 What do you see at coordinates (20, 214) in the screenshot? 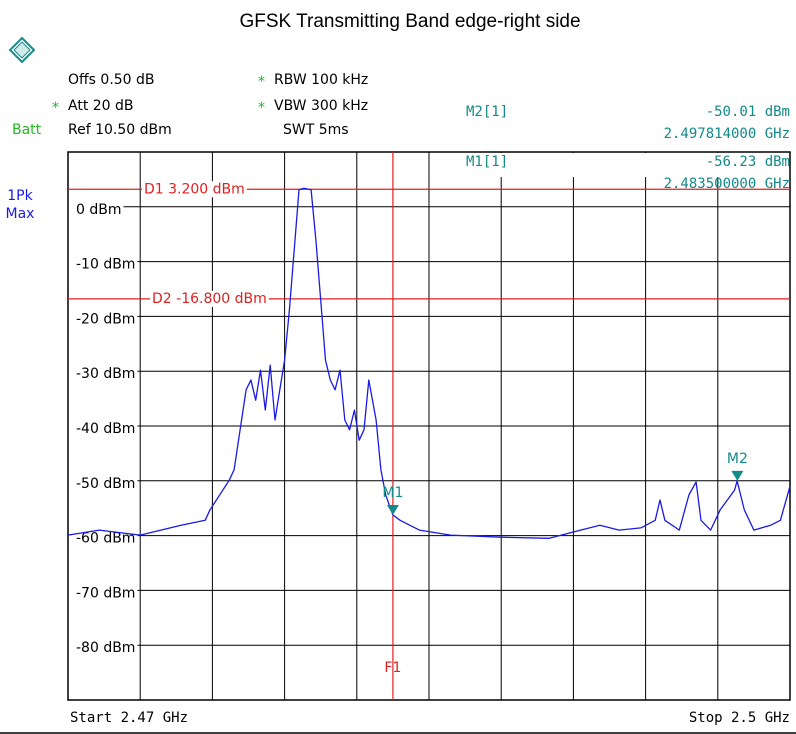
I see `trace-label: Max` at bounding box center [20, 214].